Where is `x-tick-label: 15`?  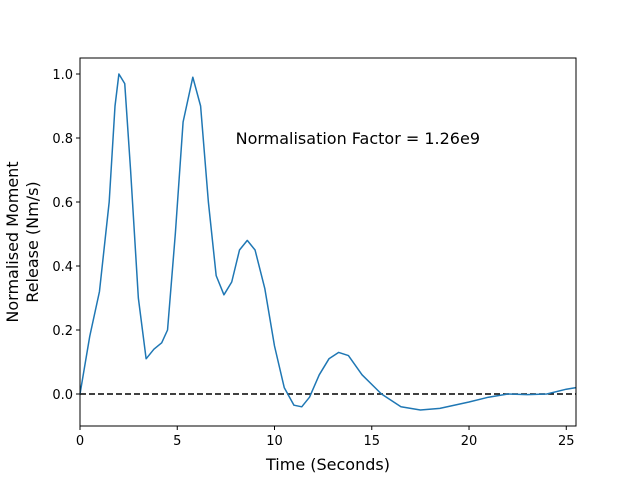 x-tick-label: 15 is located at coordinates (371, 441).